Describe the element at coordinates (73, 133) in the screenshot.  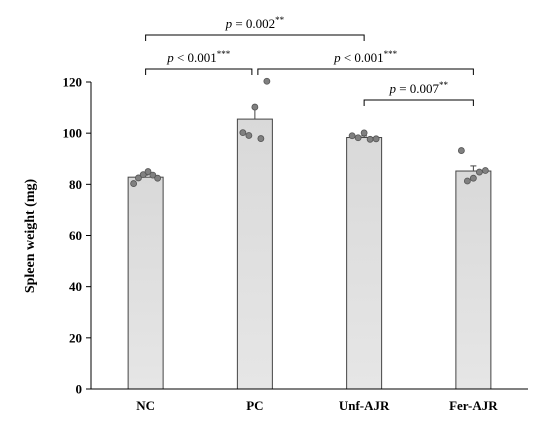
I see `y-tick-label: 100` at that location.